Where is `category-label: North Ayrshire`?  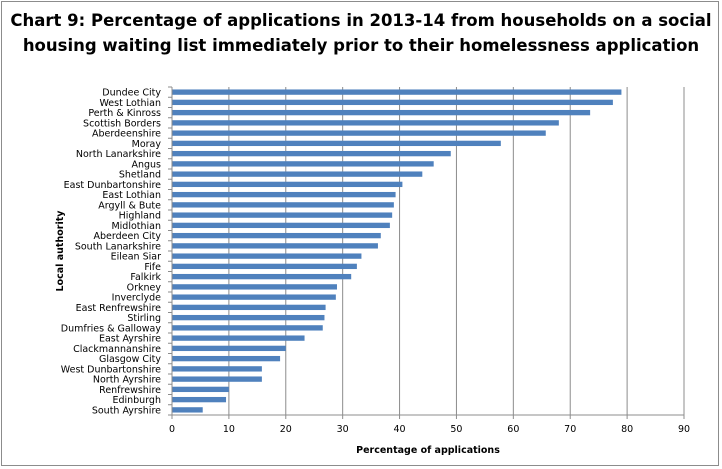 category-label: North Ayrshire is located at coordinates (127, 380).